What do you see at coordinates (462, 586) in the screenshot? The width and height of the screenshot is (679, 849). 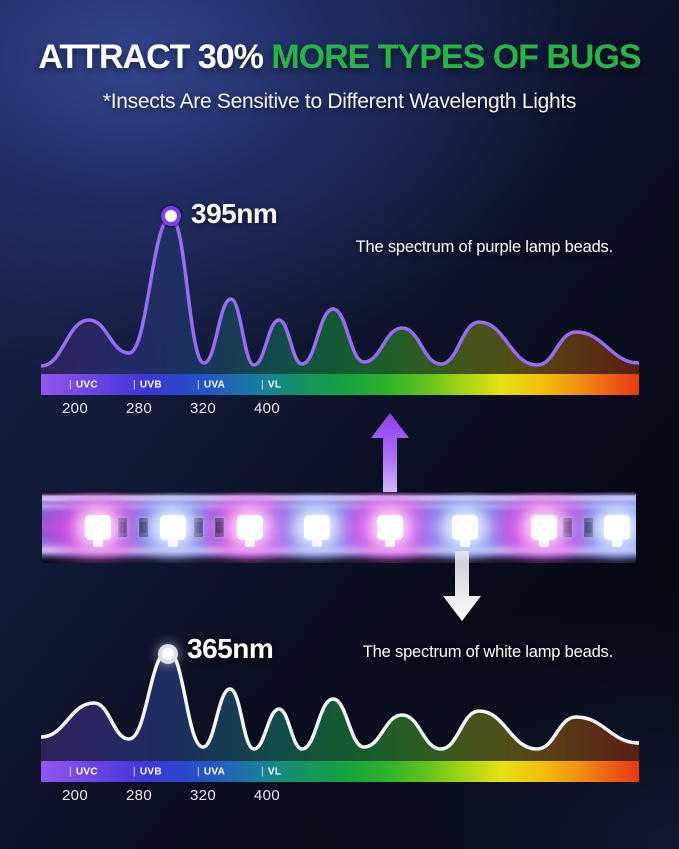 I see `down-arrow-icon` at bounding box center [462, 586].